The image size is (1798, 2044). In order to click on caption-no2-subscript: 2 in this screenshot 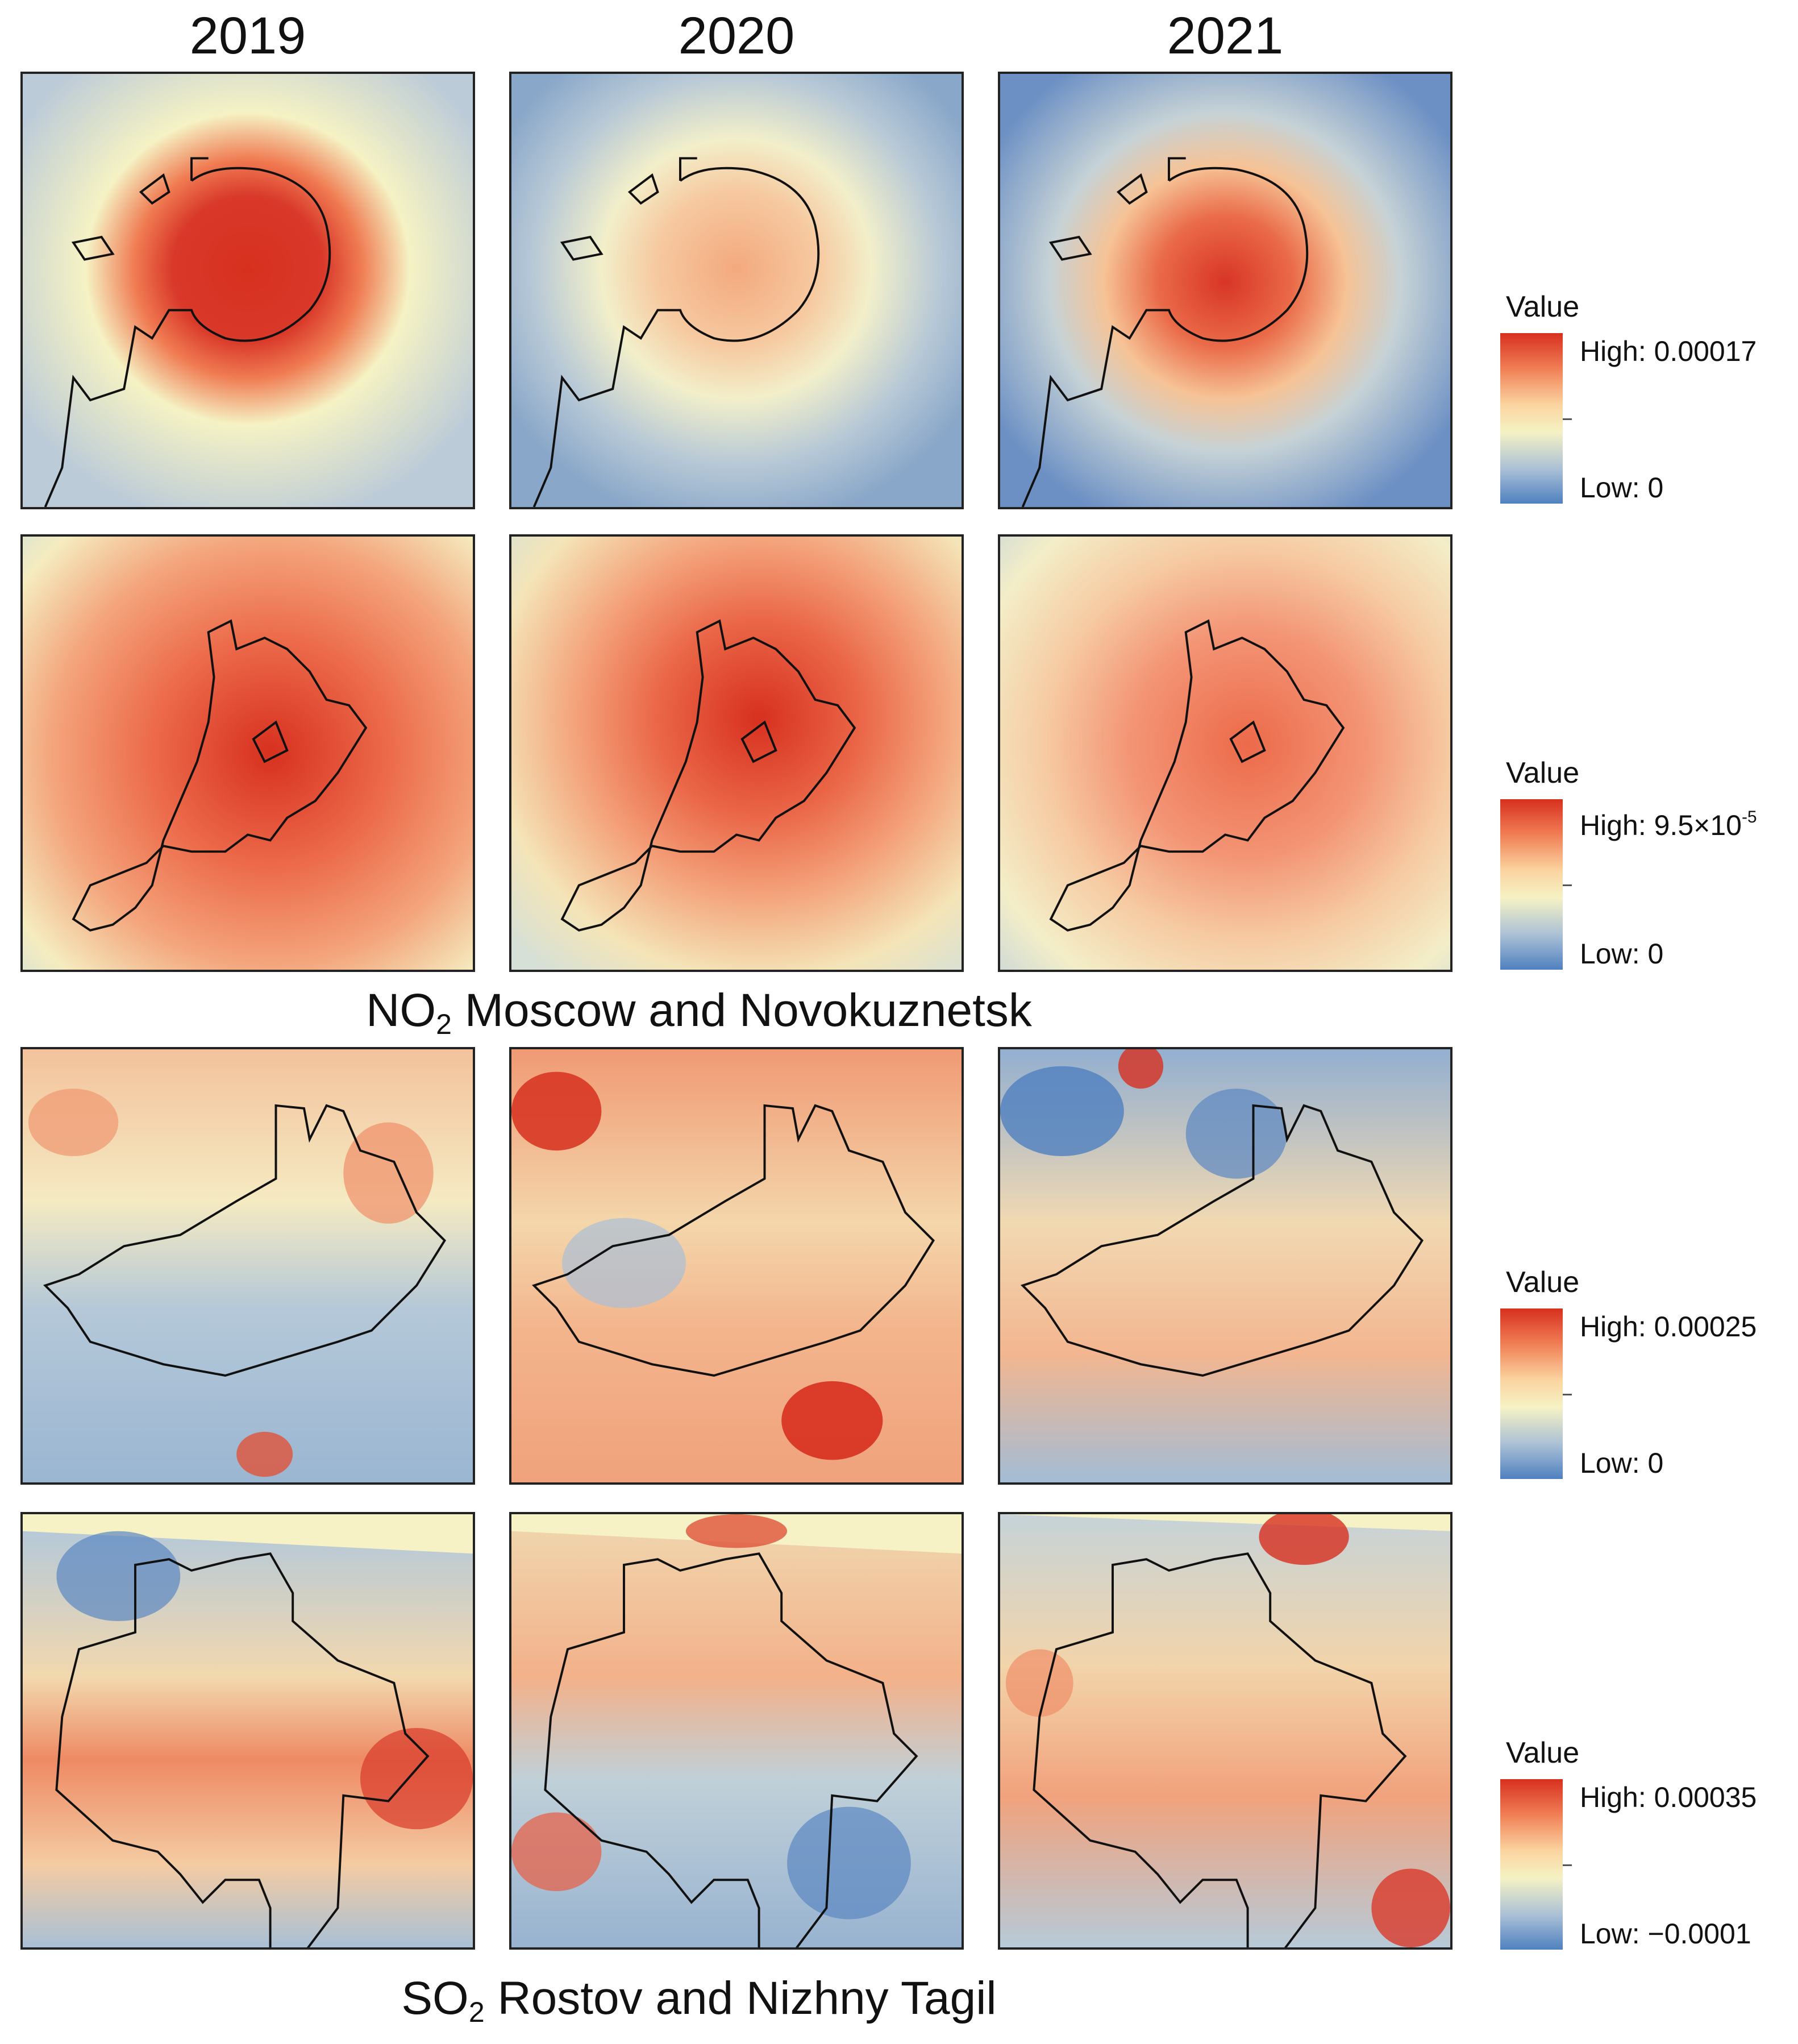, I will do `click(444, 1024)`.